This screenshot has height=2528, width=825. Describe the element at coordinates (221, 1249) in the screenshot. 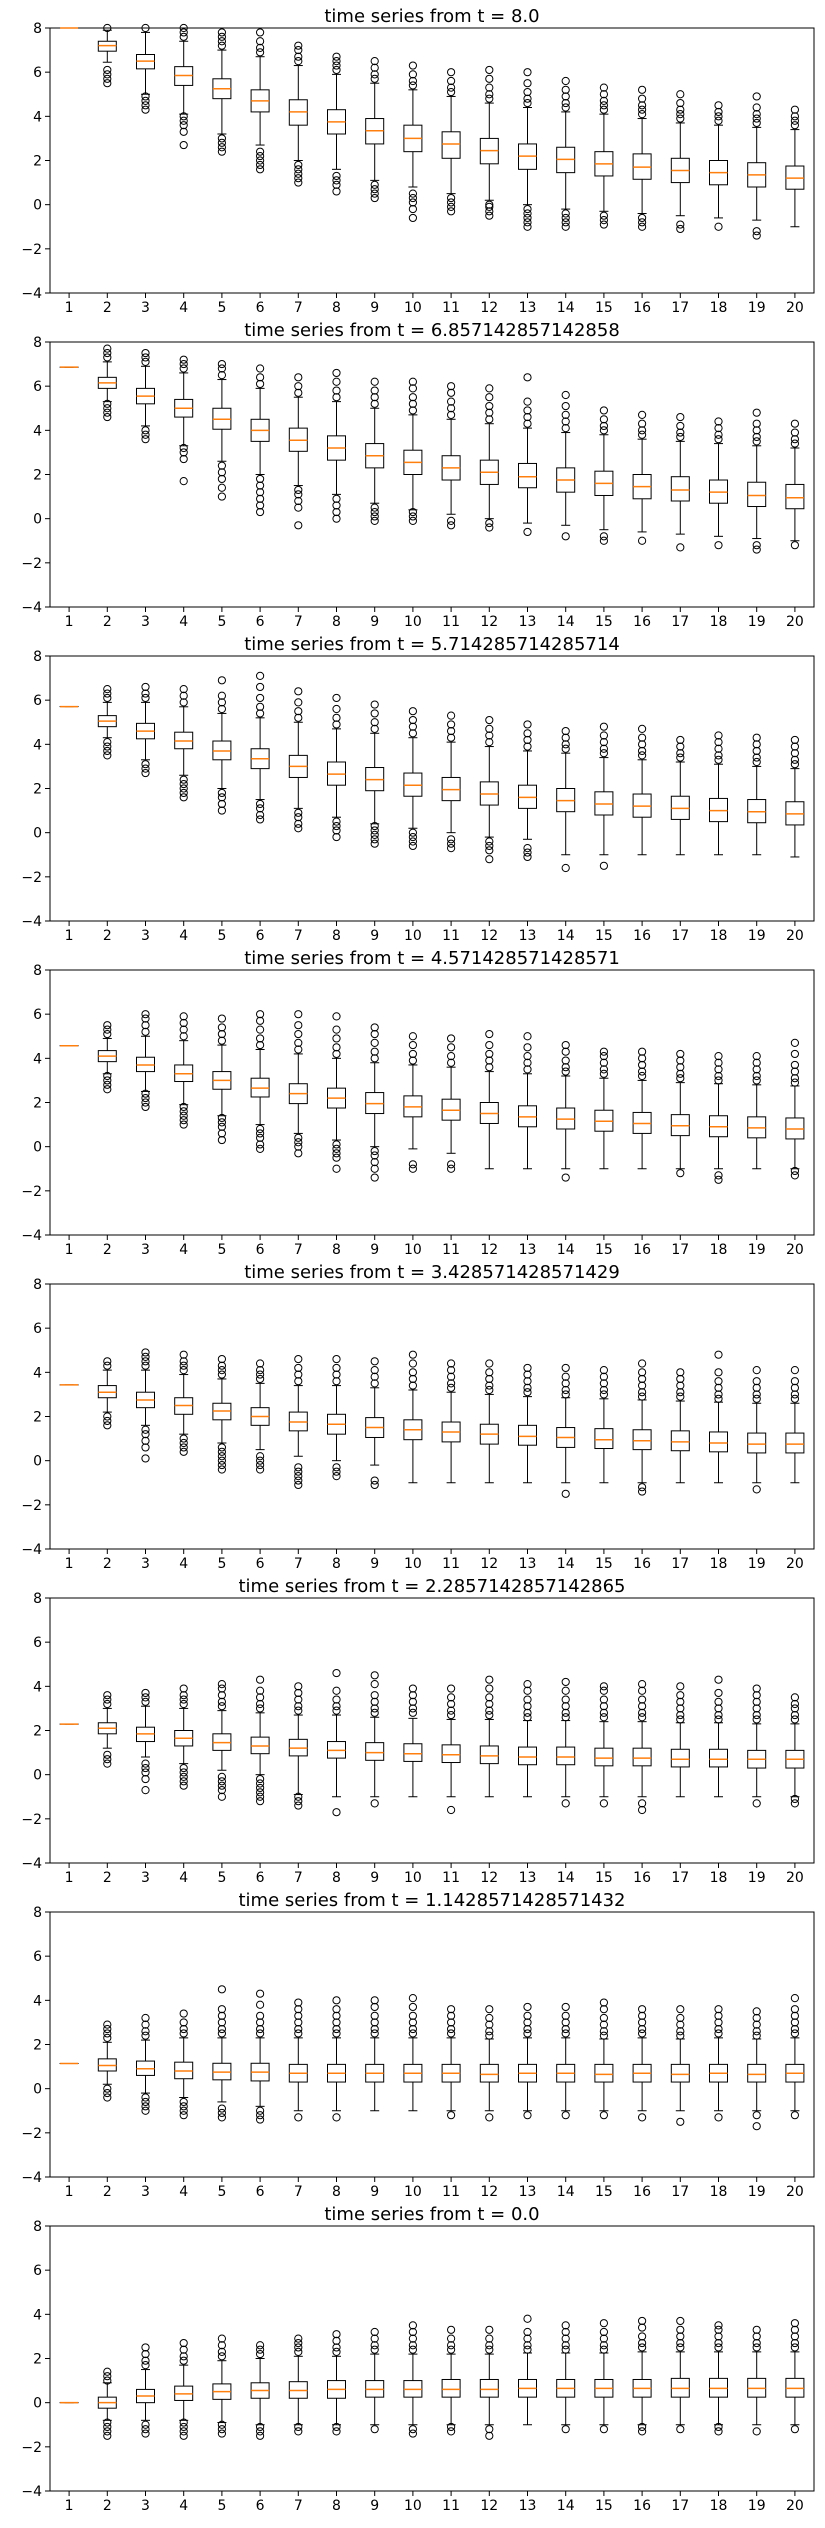

I see `x-tick-label: 5` at that location.